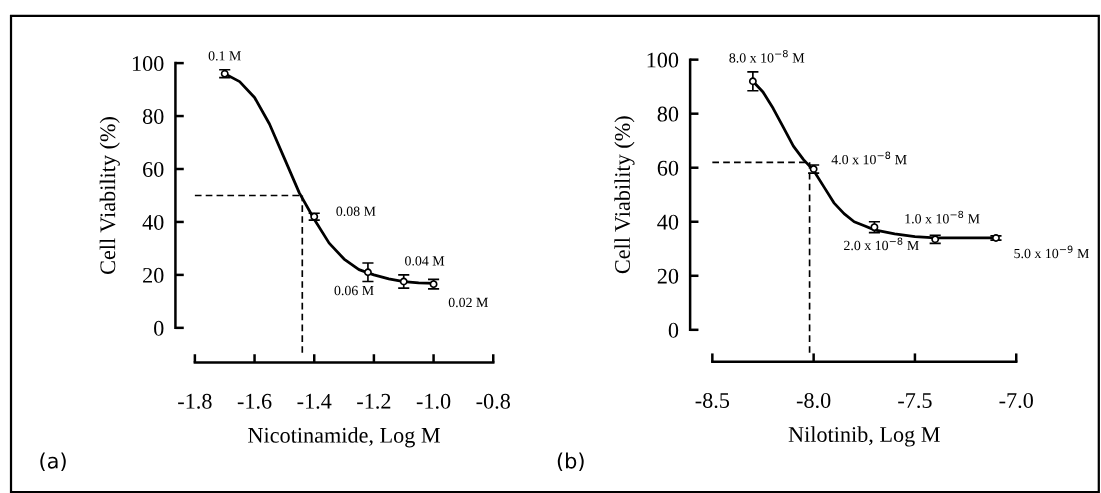 The height and width of the screenshot is (493, 1101). Describe the element at coordinates (344, 437) in the screenshot. I see `x-axis-title: Nicotinamide, Log M` at that location.